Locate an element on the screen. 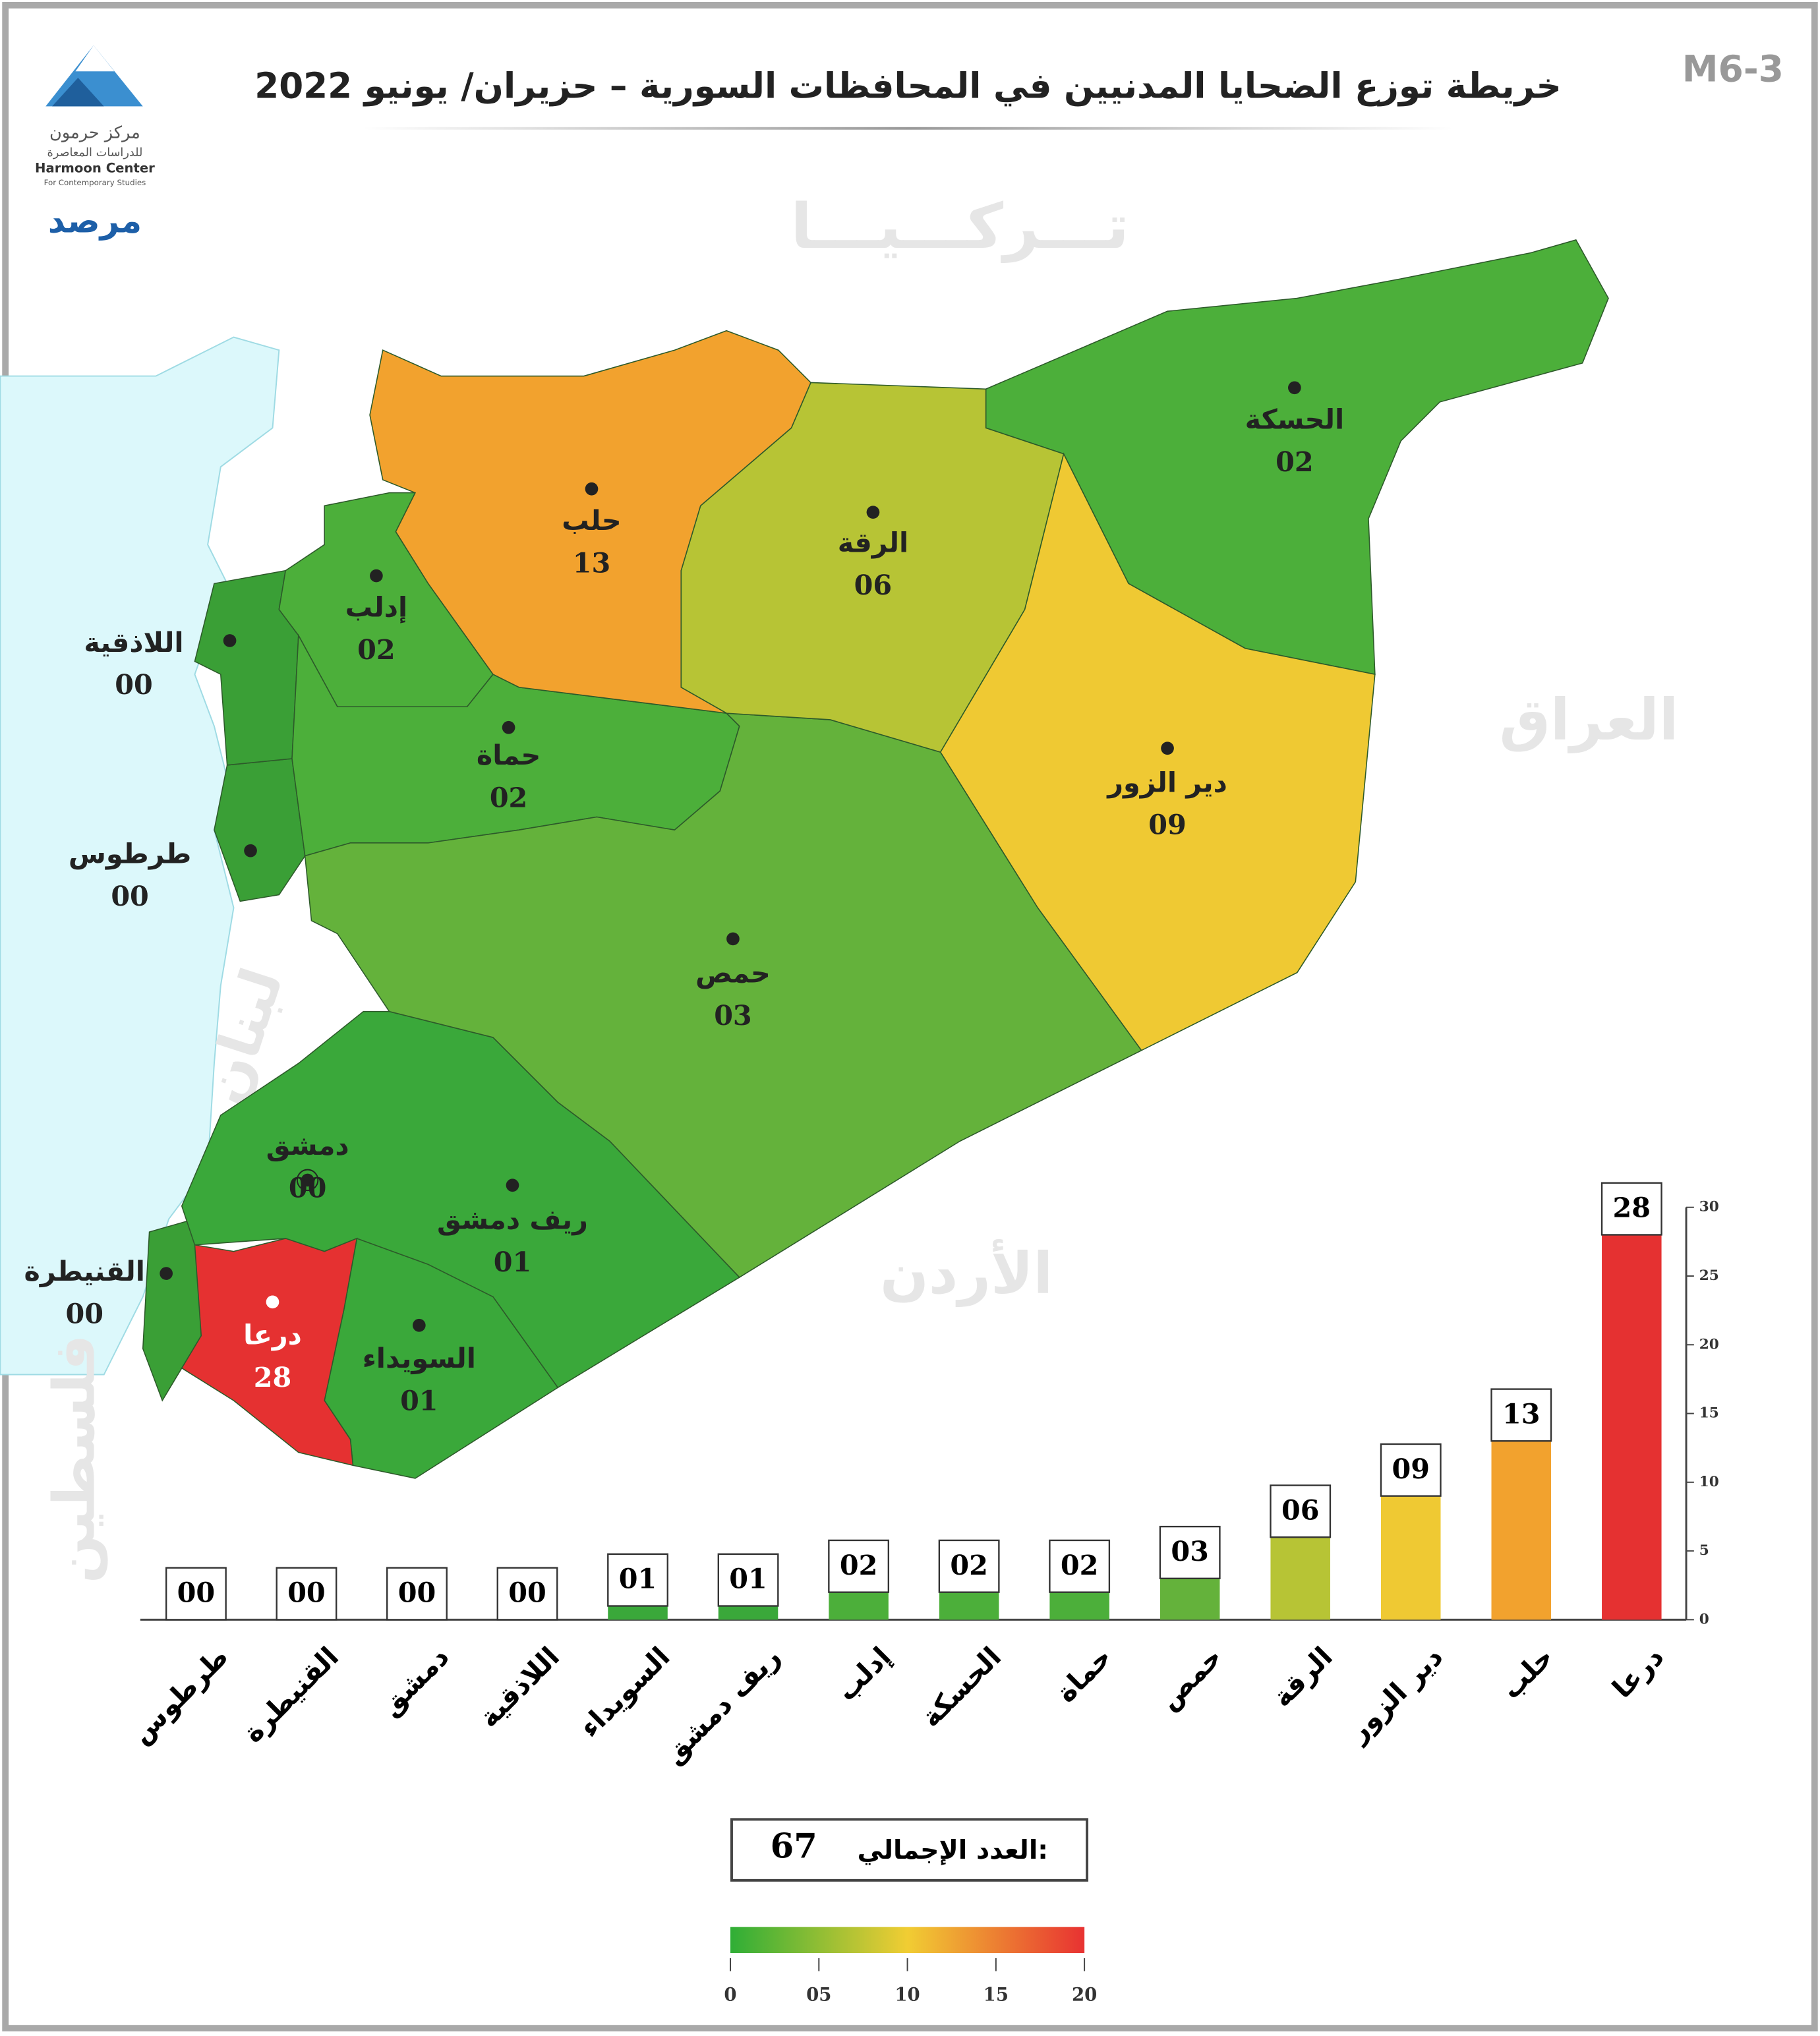  province-value: 09 is located at coordinates (1167, 825).